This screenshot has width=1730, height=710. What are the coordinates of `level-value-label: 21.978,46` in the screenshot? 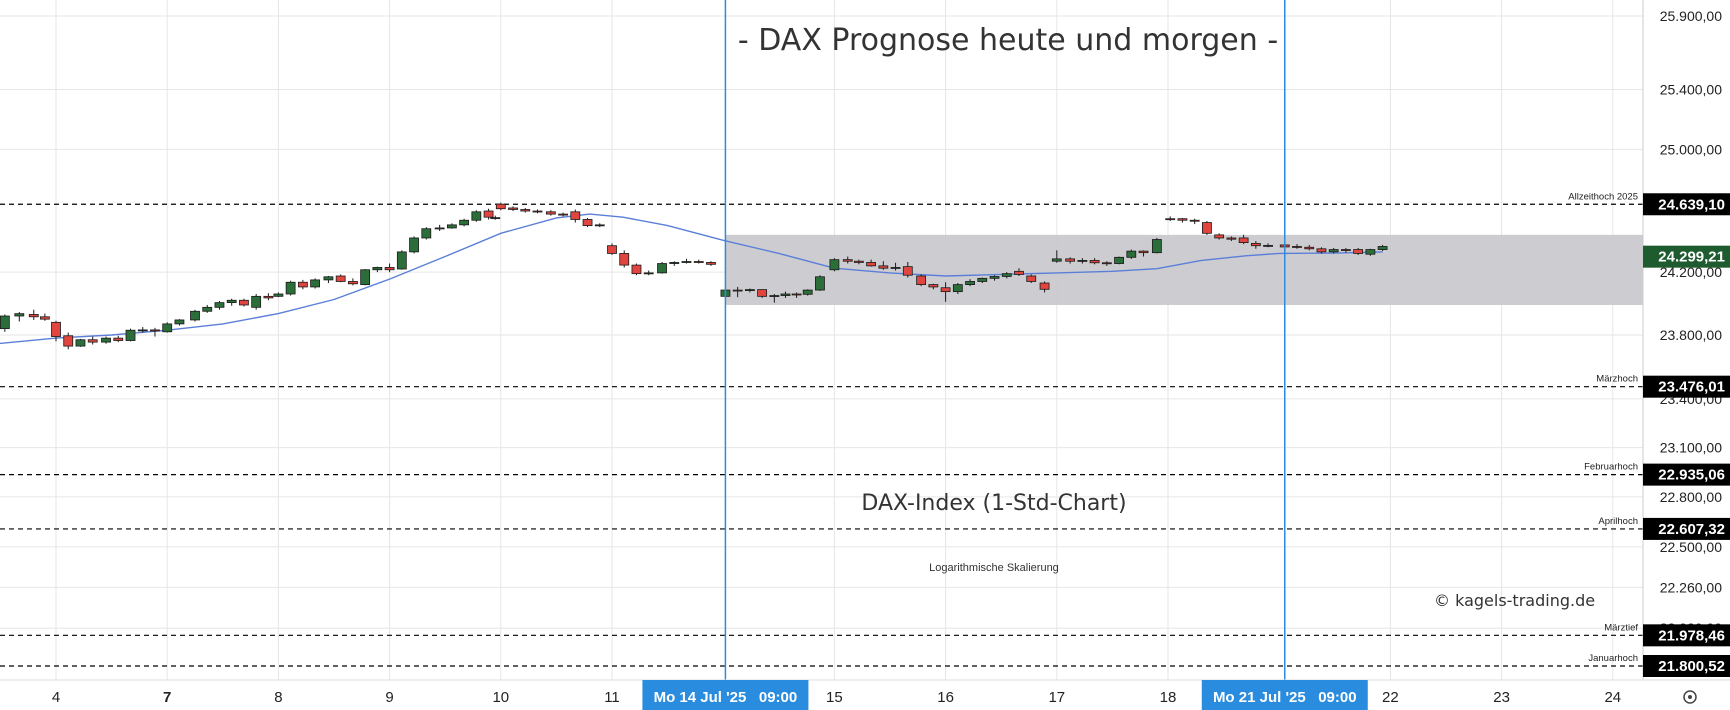 It's located at (1691, 635).